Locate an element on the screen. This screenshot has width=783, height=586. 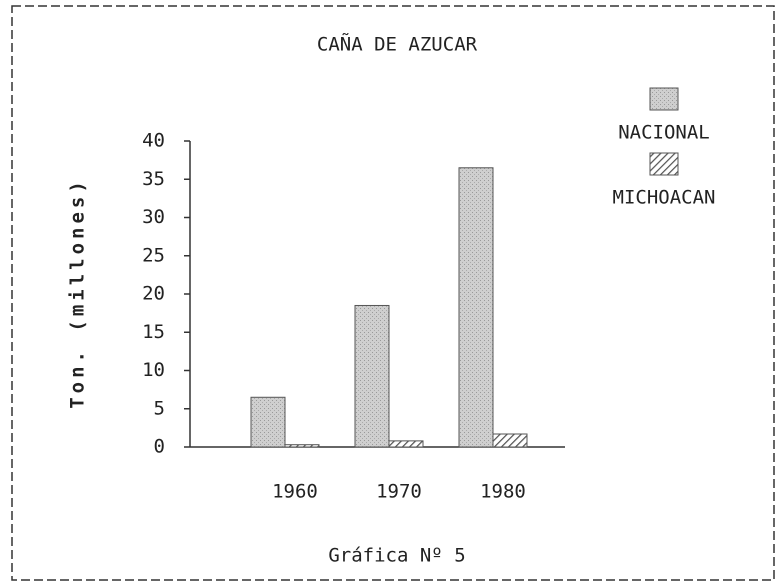
y-tick-label: 10 is located at coordinates (153, 370).